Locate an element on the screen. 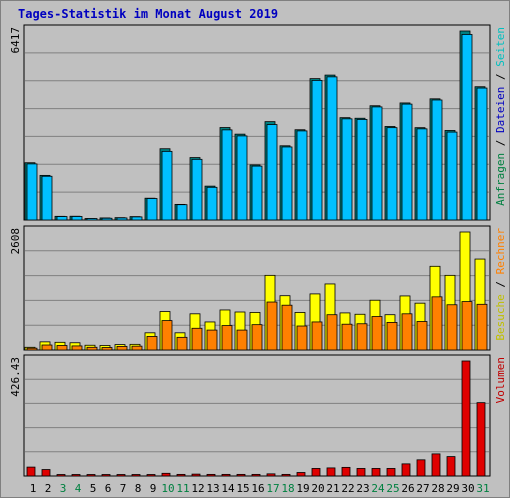 This screenshot has width=512, height=500. legend-item: Volumen is located at coordinates (500, 380).